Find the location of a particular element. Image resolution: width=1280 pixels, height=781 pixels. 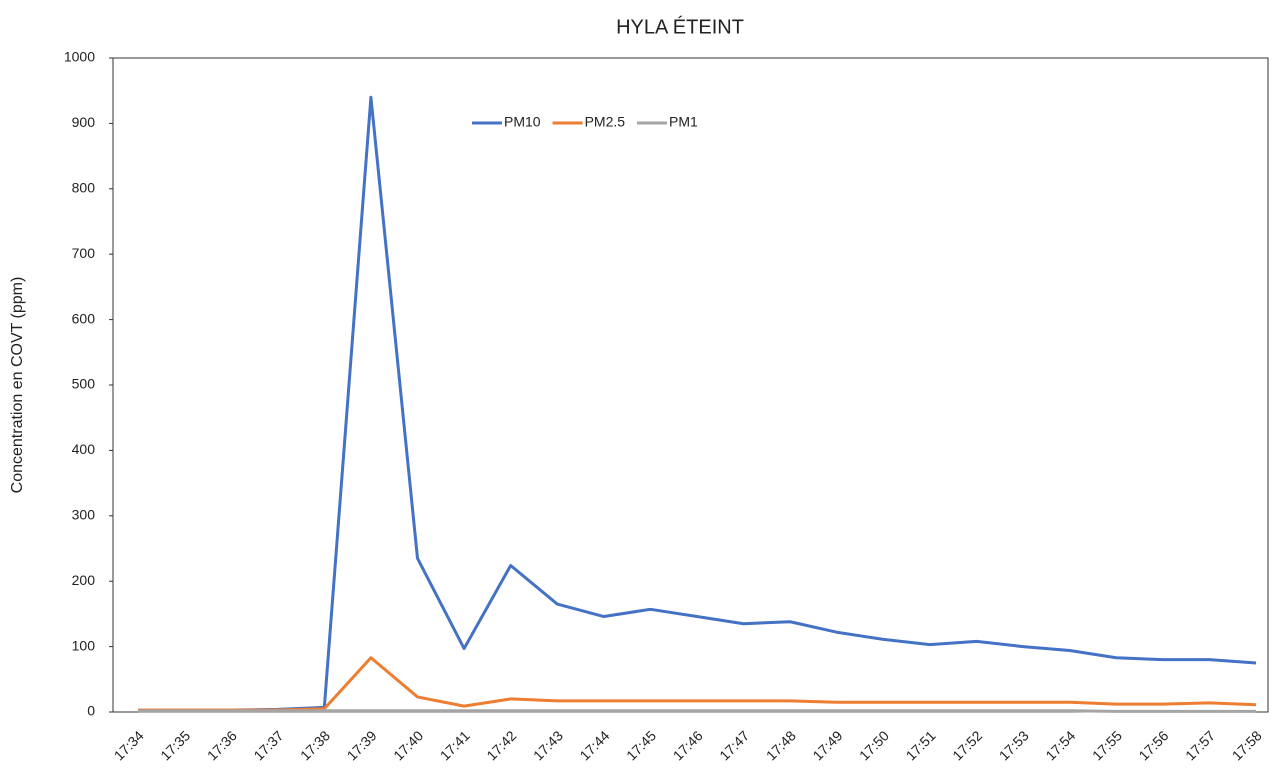

x-tick-label: 17:54 is located at coordinates (1060, 745).